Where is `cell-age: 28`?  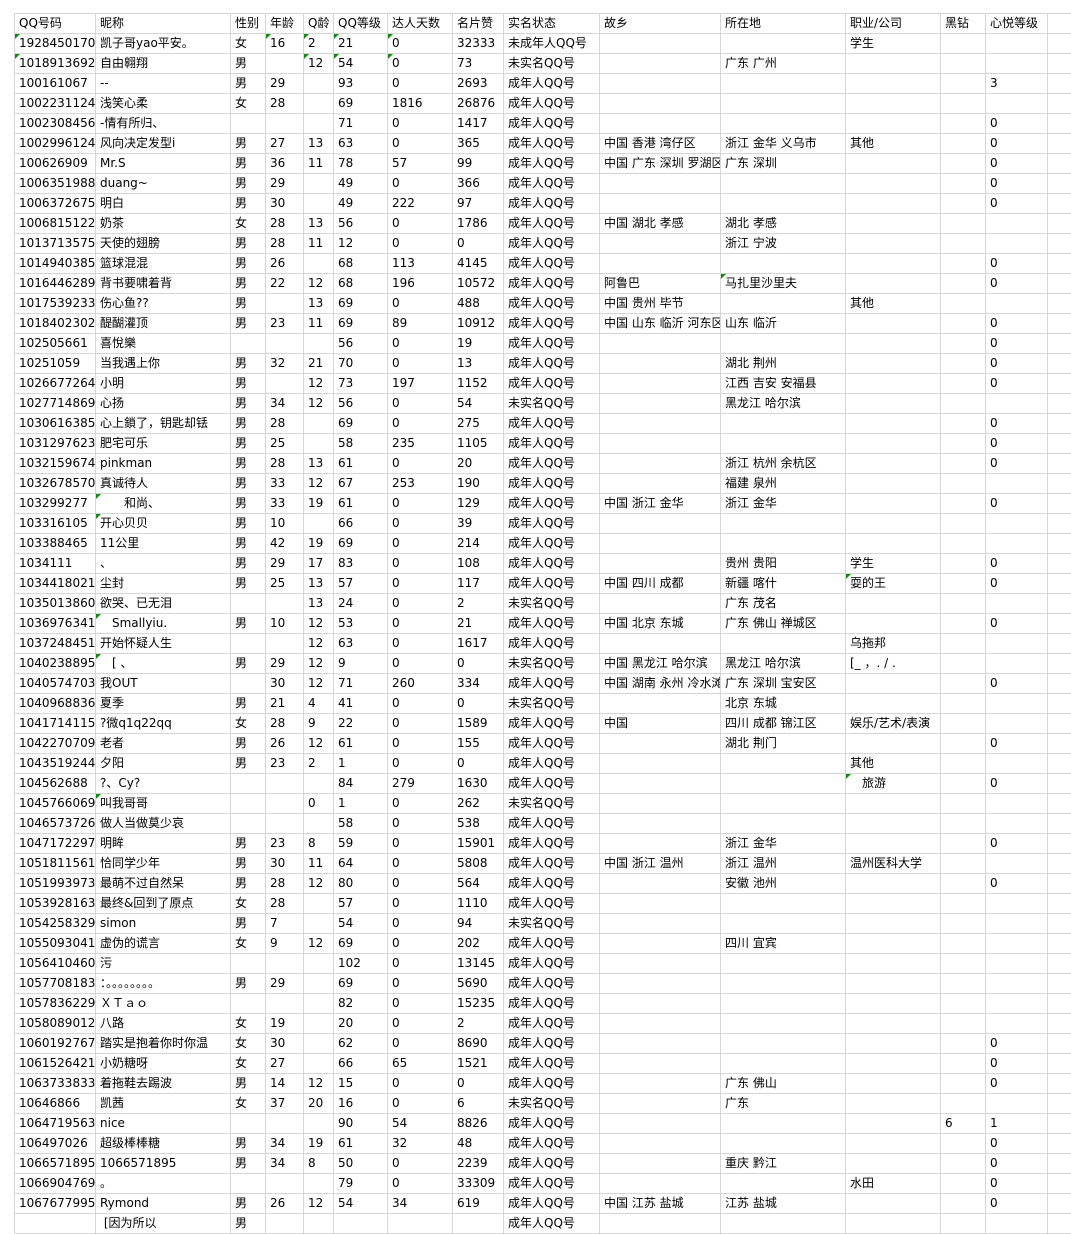 cell-age: 28 is located at coordinates (285, 224).